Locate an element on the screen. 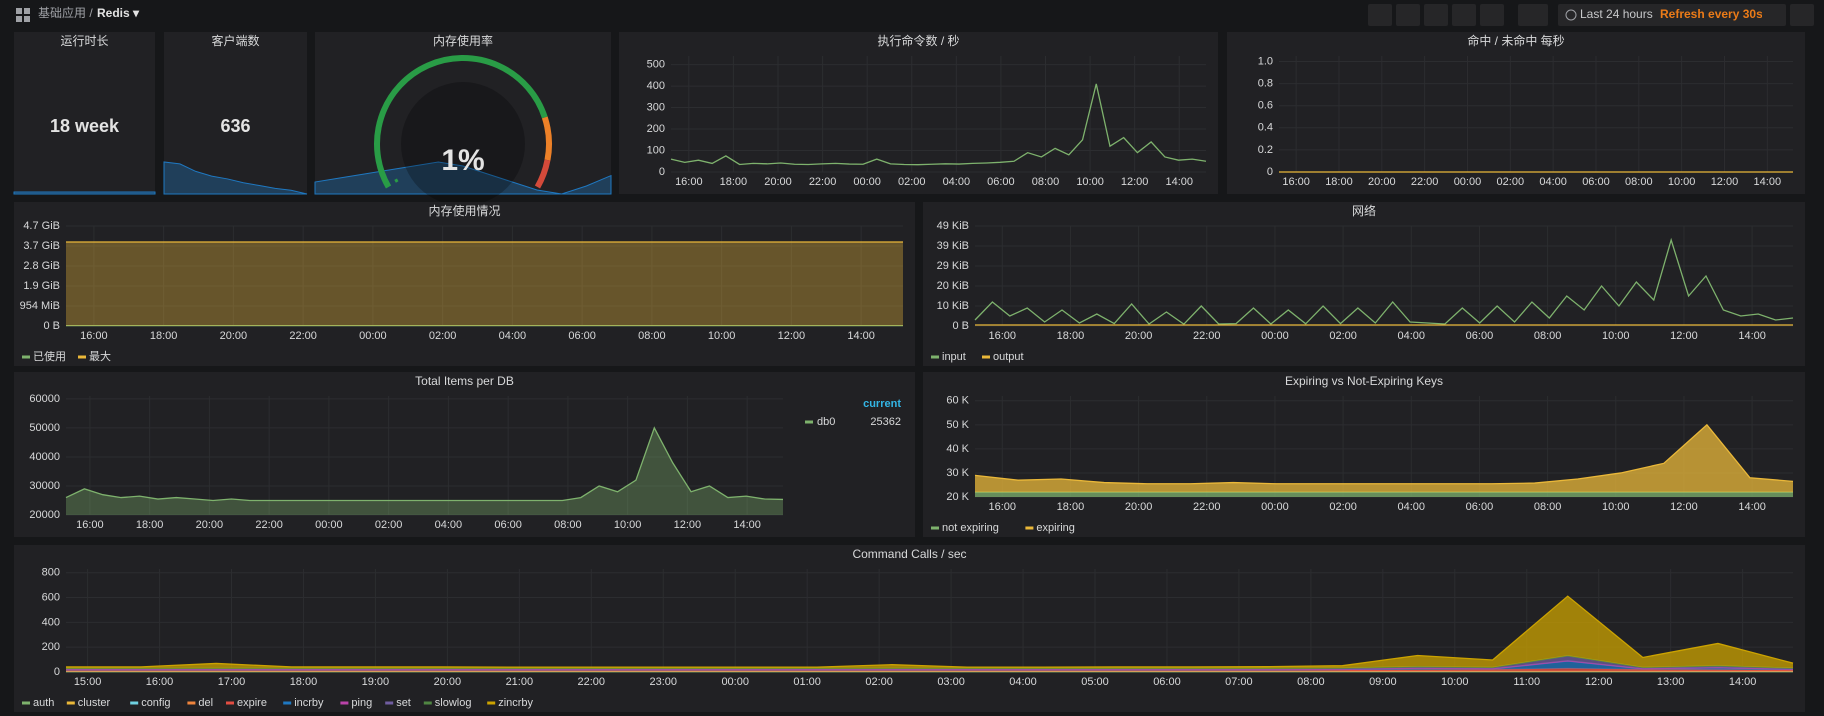  x-tick-label: 12:00 is located at coordinates (1725, 182).